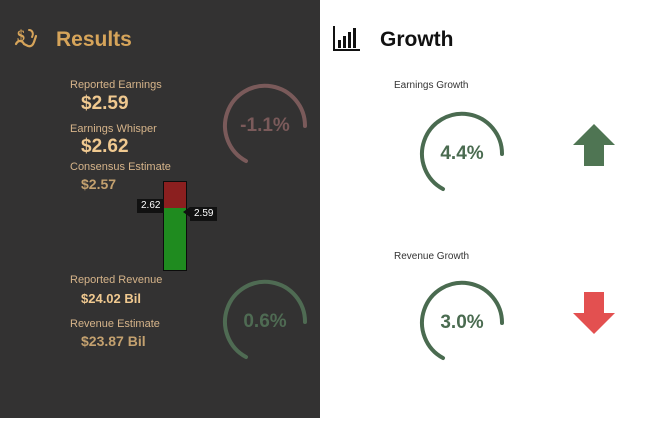 The width and height of the screenshot is (664, 422). What do you see at coordinates (432, 256) in the screenshot?
I see `revenue-growth-label: Revenue Growth` at bounding box center [432, 256].